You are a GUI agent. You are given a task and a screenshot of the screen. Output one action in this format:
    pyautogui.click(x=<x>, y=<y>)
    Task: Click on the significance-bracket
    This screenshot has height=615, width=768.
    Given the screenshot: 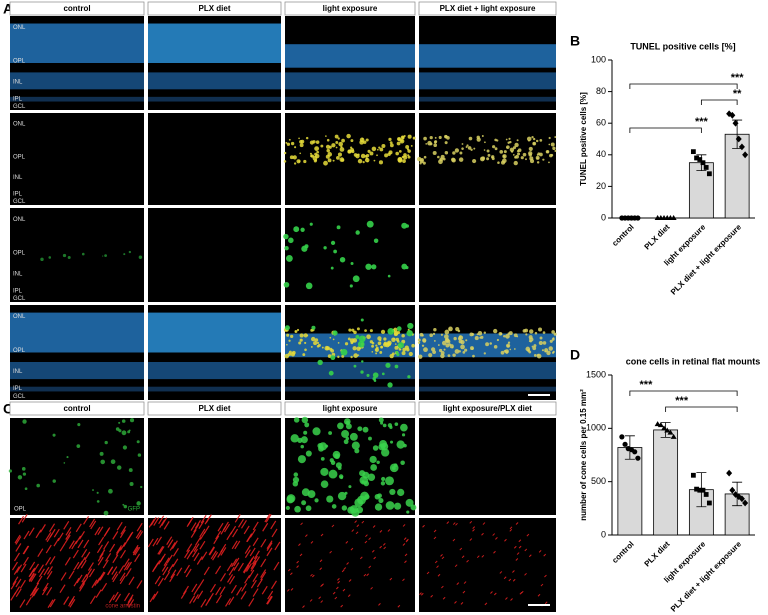 What is the action you would take?
    pyautogui.click(x=701, y=409)
    